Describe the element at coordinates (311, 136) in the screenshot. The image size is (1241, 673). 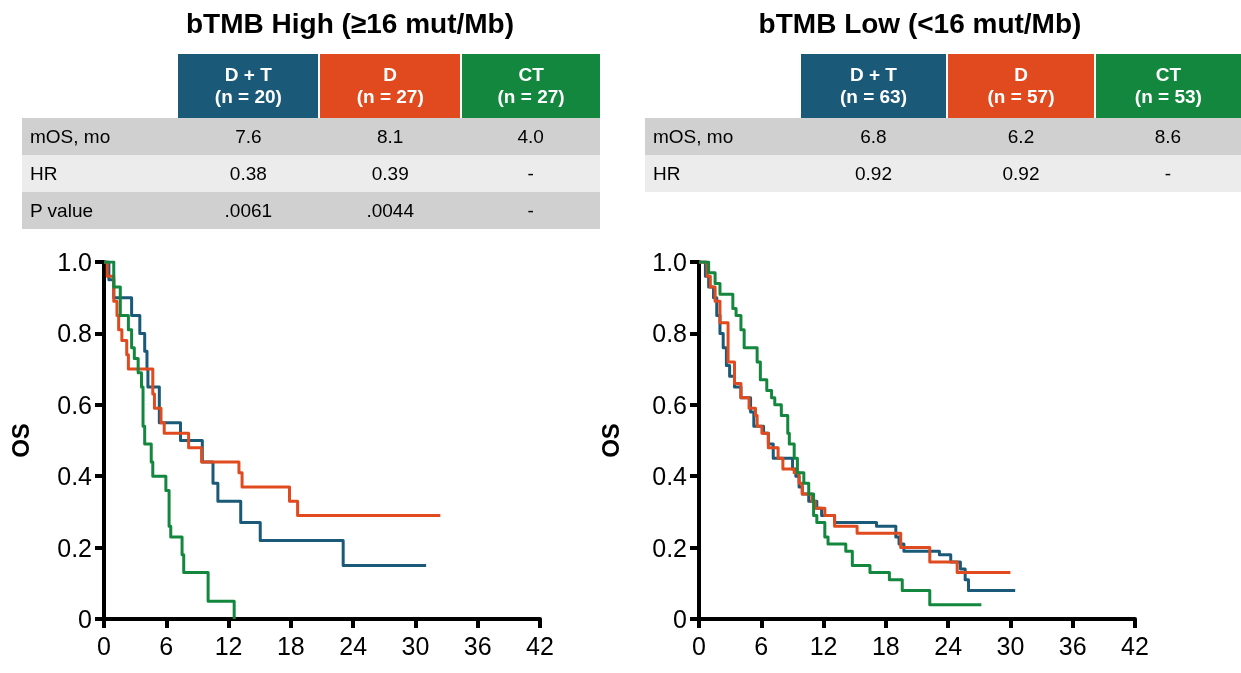
I see `table-row: mOS, mo 7.6 8.1 4.0` at that location.